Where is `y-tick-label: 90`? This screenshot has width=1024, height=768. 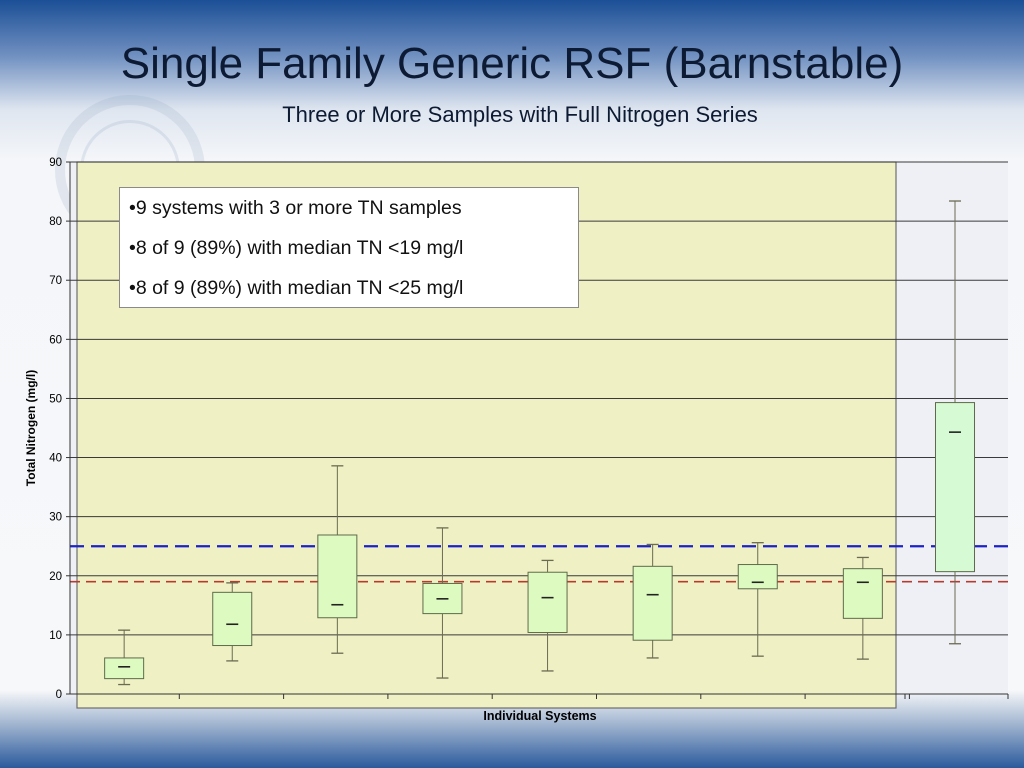
y-tick-label: 90 is located at coordinates (55, 163).